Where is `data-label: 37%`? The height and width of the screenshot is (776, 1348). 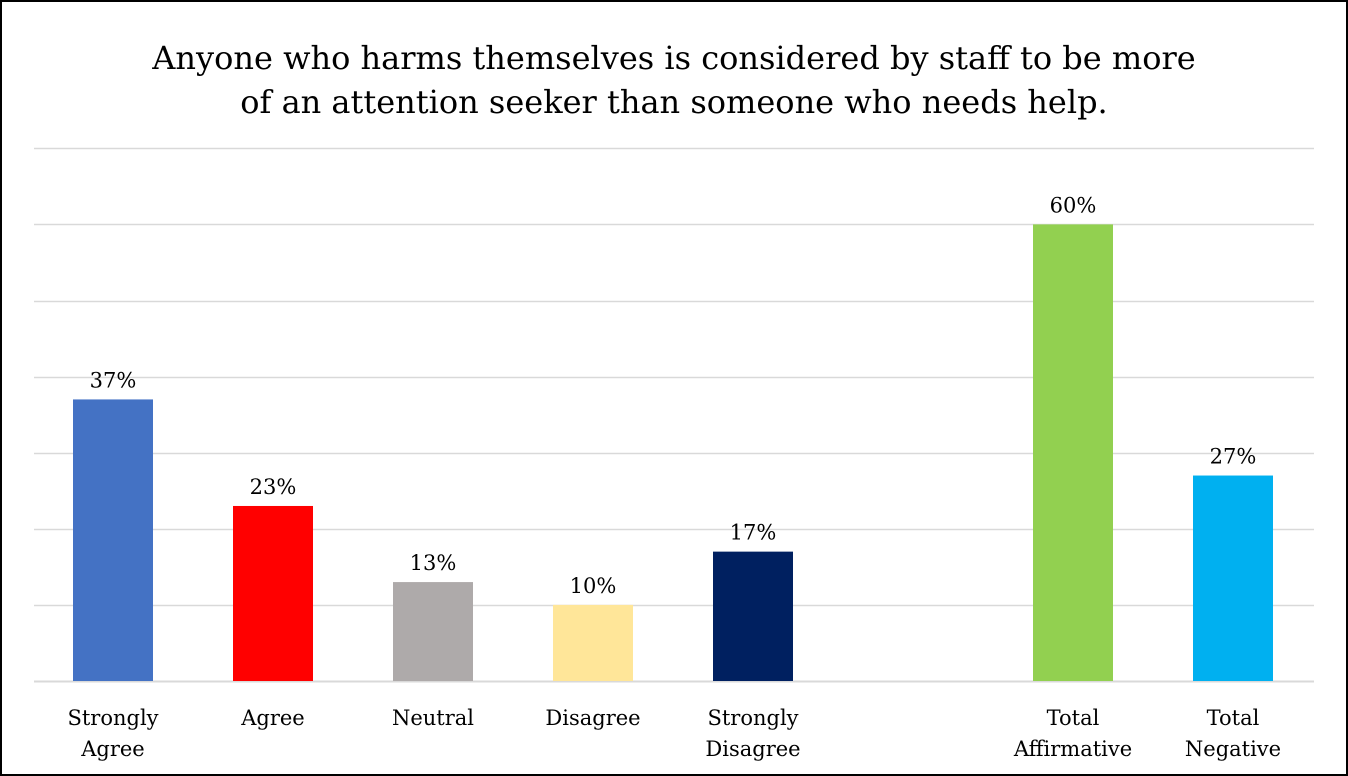
data-label: 37% is located at coordinates (113, 380).